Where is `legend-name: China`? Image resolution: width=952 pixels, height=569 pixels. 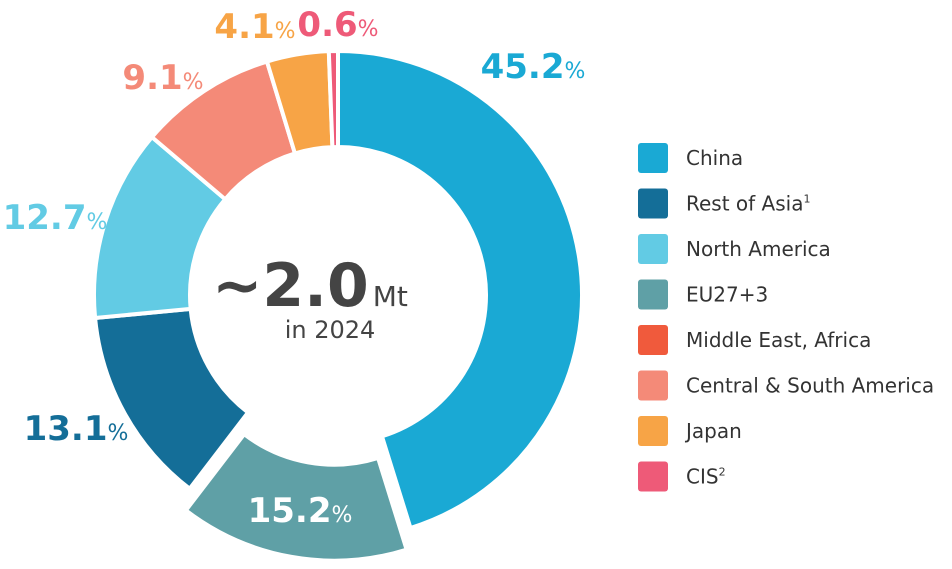
legend-name: China is located at coordinates (714, 158).